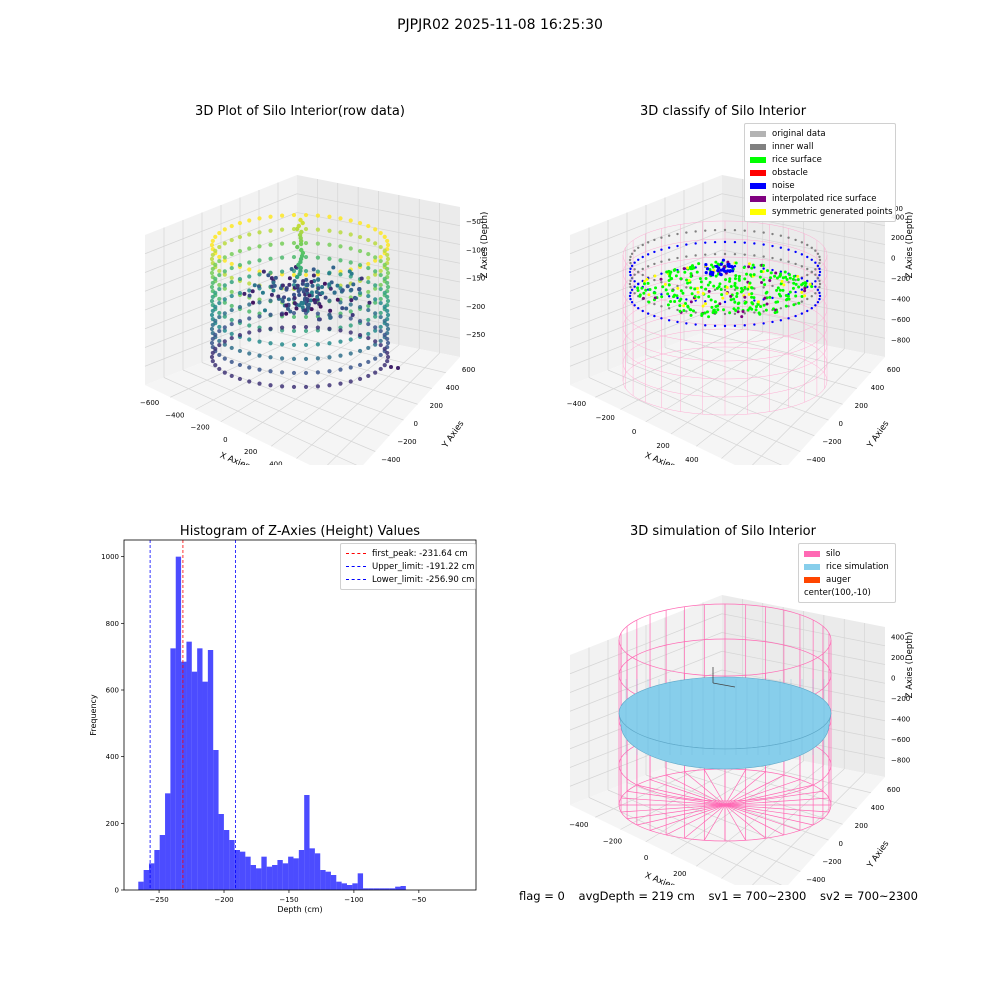 The image size is (1000, 1000). What do you see at coordinates (757, 896) in the screenshot?
I see `sv1-text: sv1 = 700~2300` at bounding box center [757, 896].